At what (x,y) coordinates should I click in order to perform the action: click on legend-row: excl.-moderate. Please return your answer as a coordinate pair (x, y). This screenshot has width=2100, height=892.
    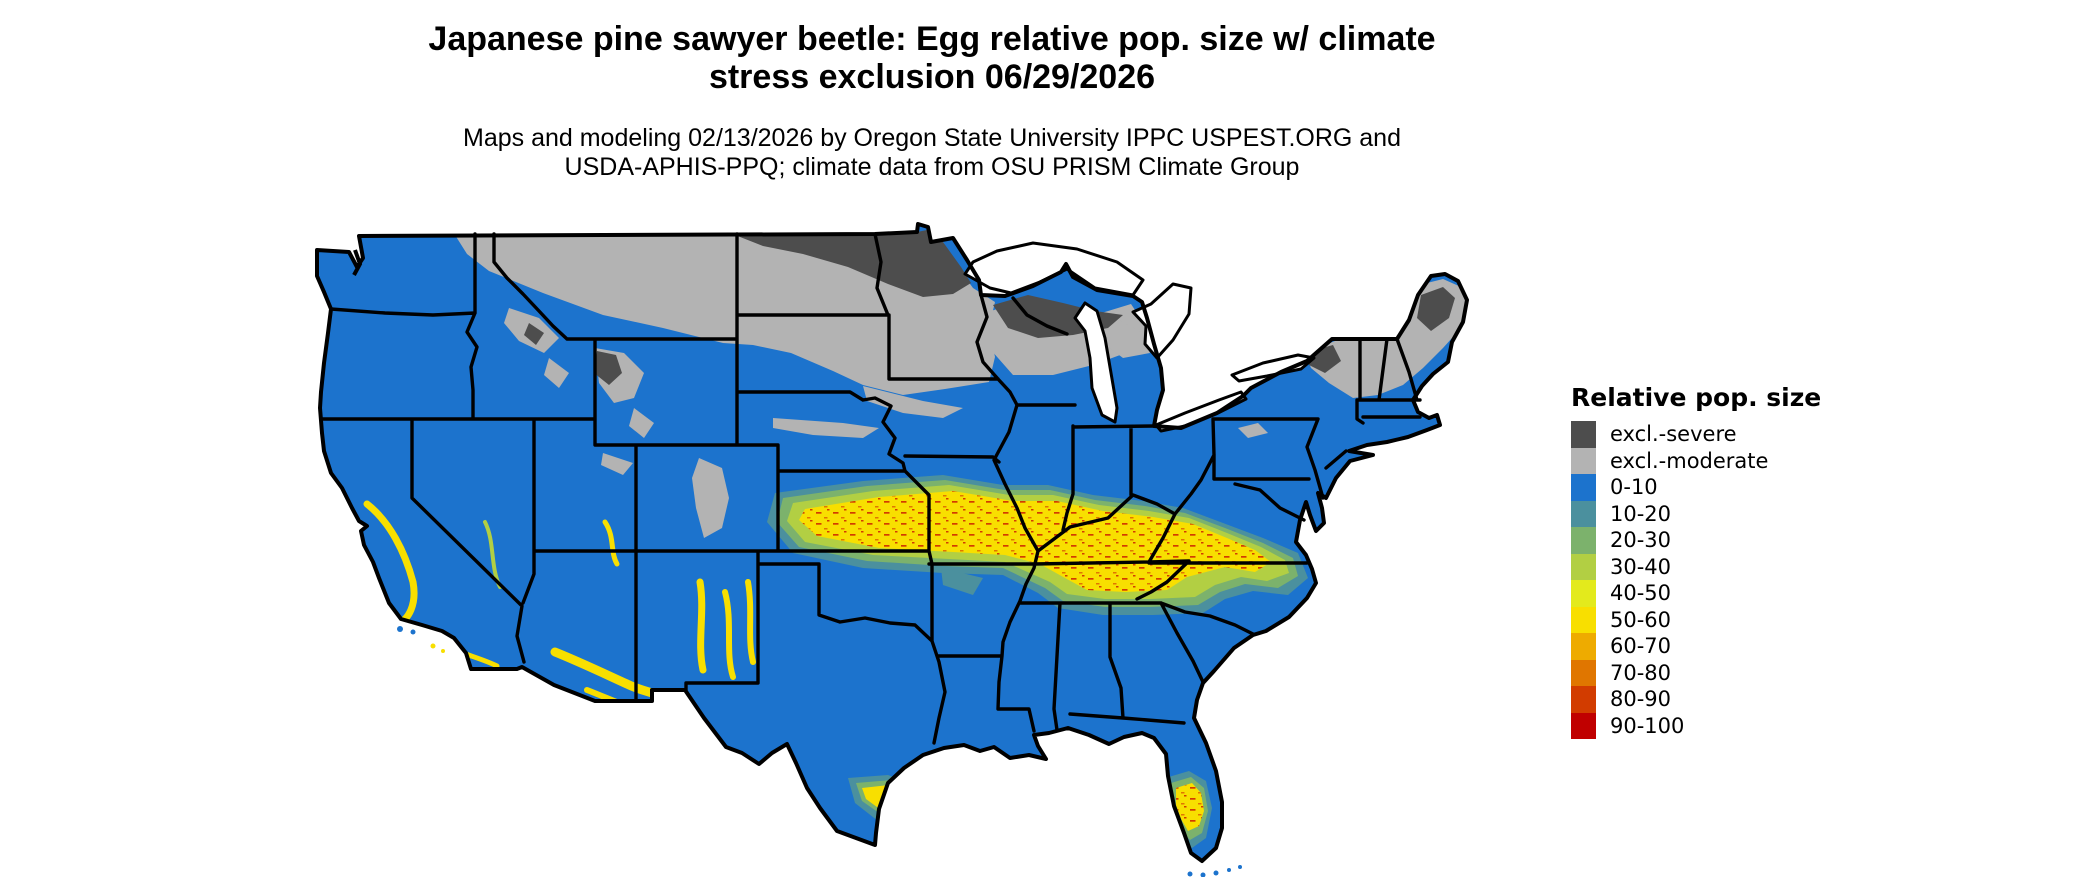
    Looking at the image, I should click on (1701, 460).